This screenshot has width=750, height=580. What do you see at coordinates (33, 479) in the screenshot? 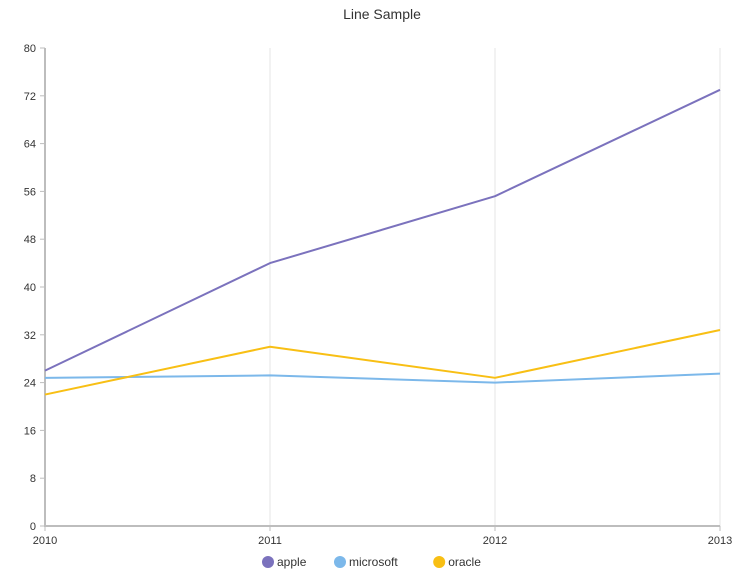
I see `y-tick-label: 8` at bounding box center [33, 479].